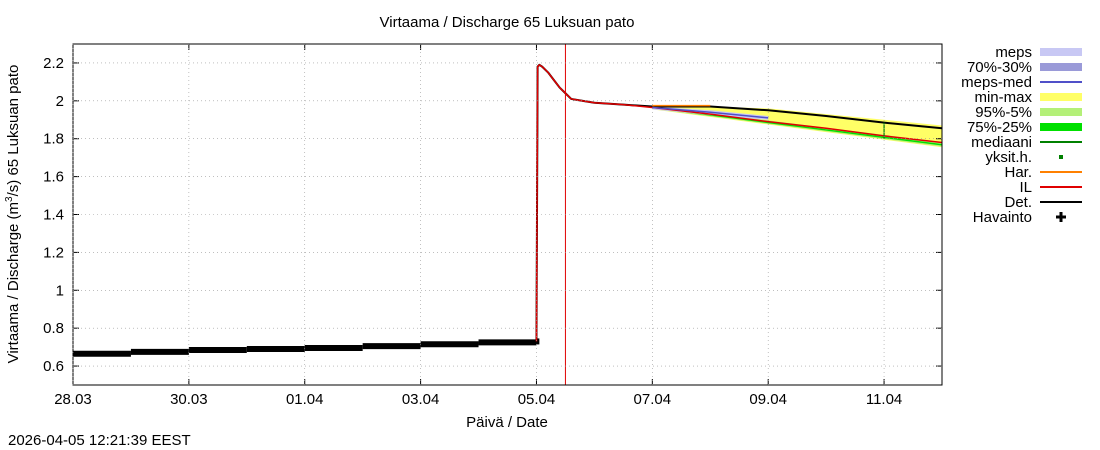  What do you see at coordinates (1008, 157) in the screenshot?
I see `legend-label-7: yksit.h.` at bounding box center [1008, 157].